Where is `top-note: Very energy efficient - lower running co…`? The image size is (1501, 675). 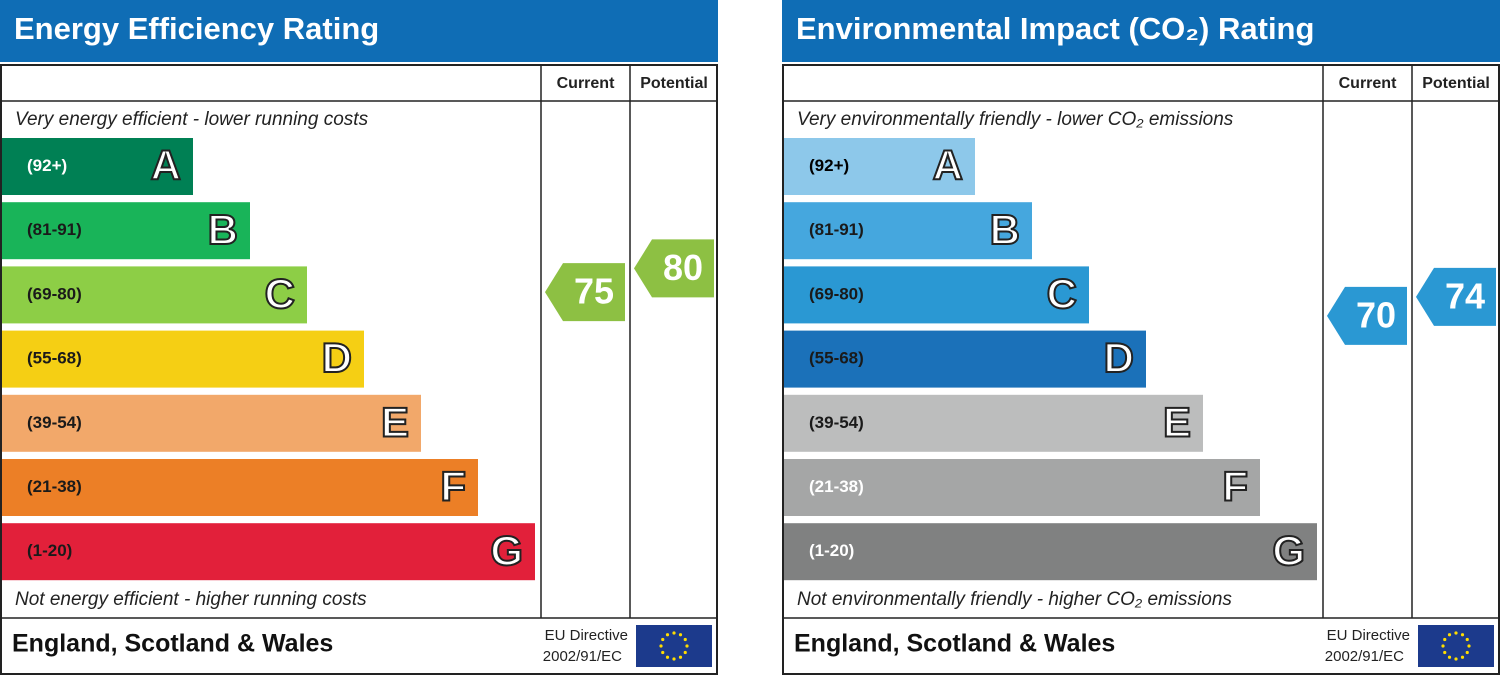 top-note: Very energy efficient - lower running co… is located at coordinates (192, 119).